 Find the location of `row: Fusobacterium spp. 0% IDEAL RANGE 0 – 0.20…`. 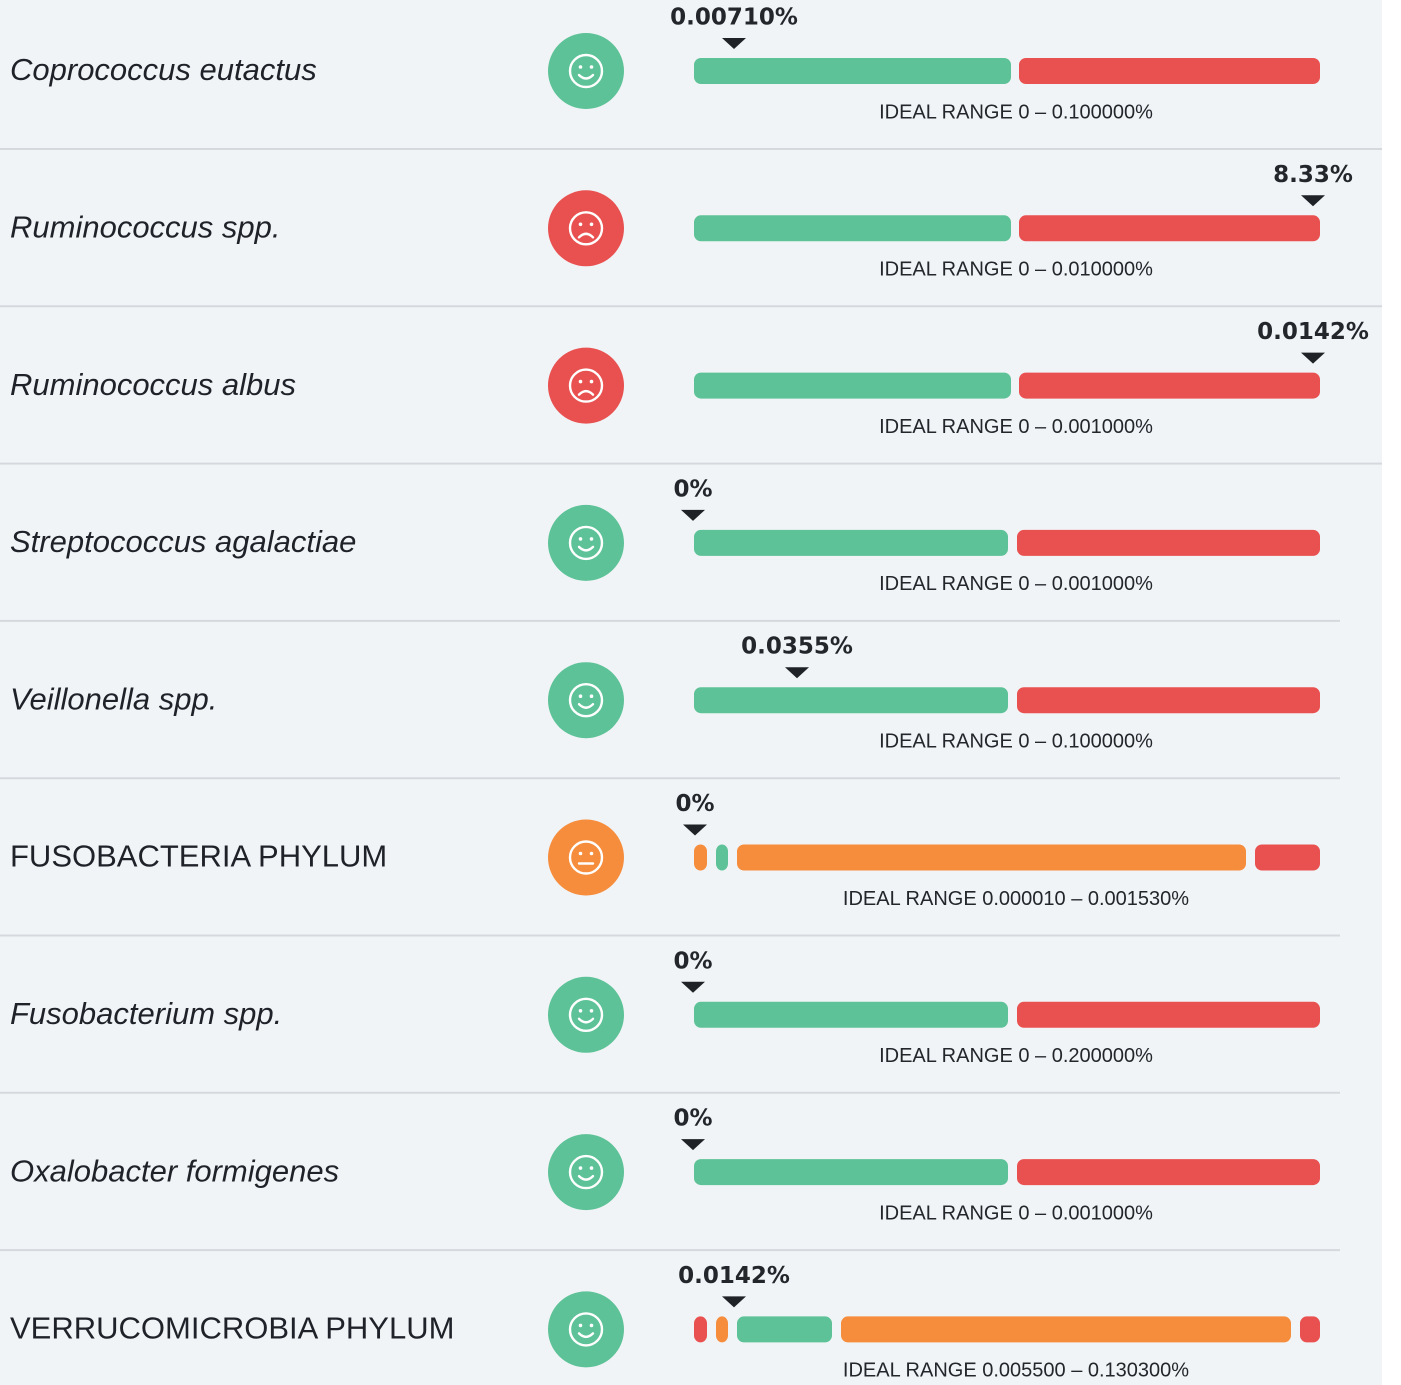

row: Fusobacterium spp. 0% IDEAL RANGE 0 – 0.20… is located at coordinates (670, 1021).